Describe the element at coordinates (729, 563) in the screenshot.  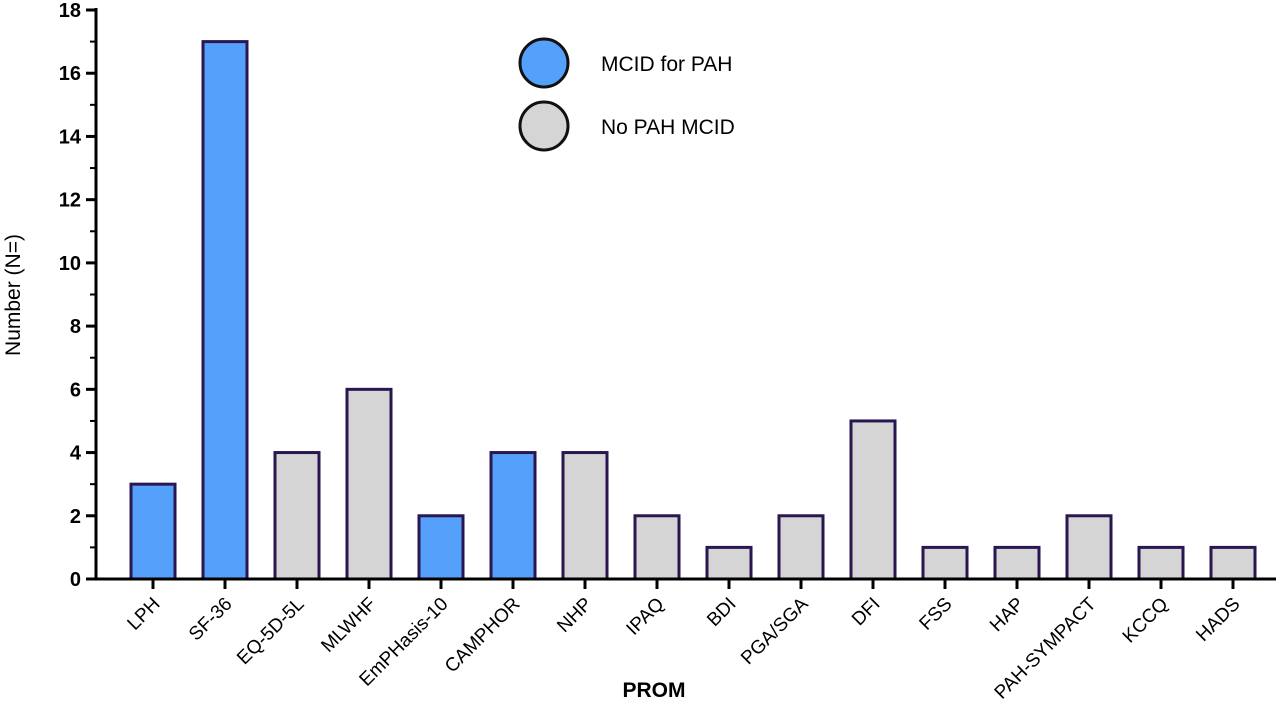
I see `bar-bdi` at that location.